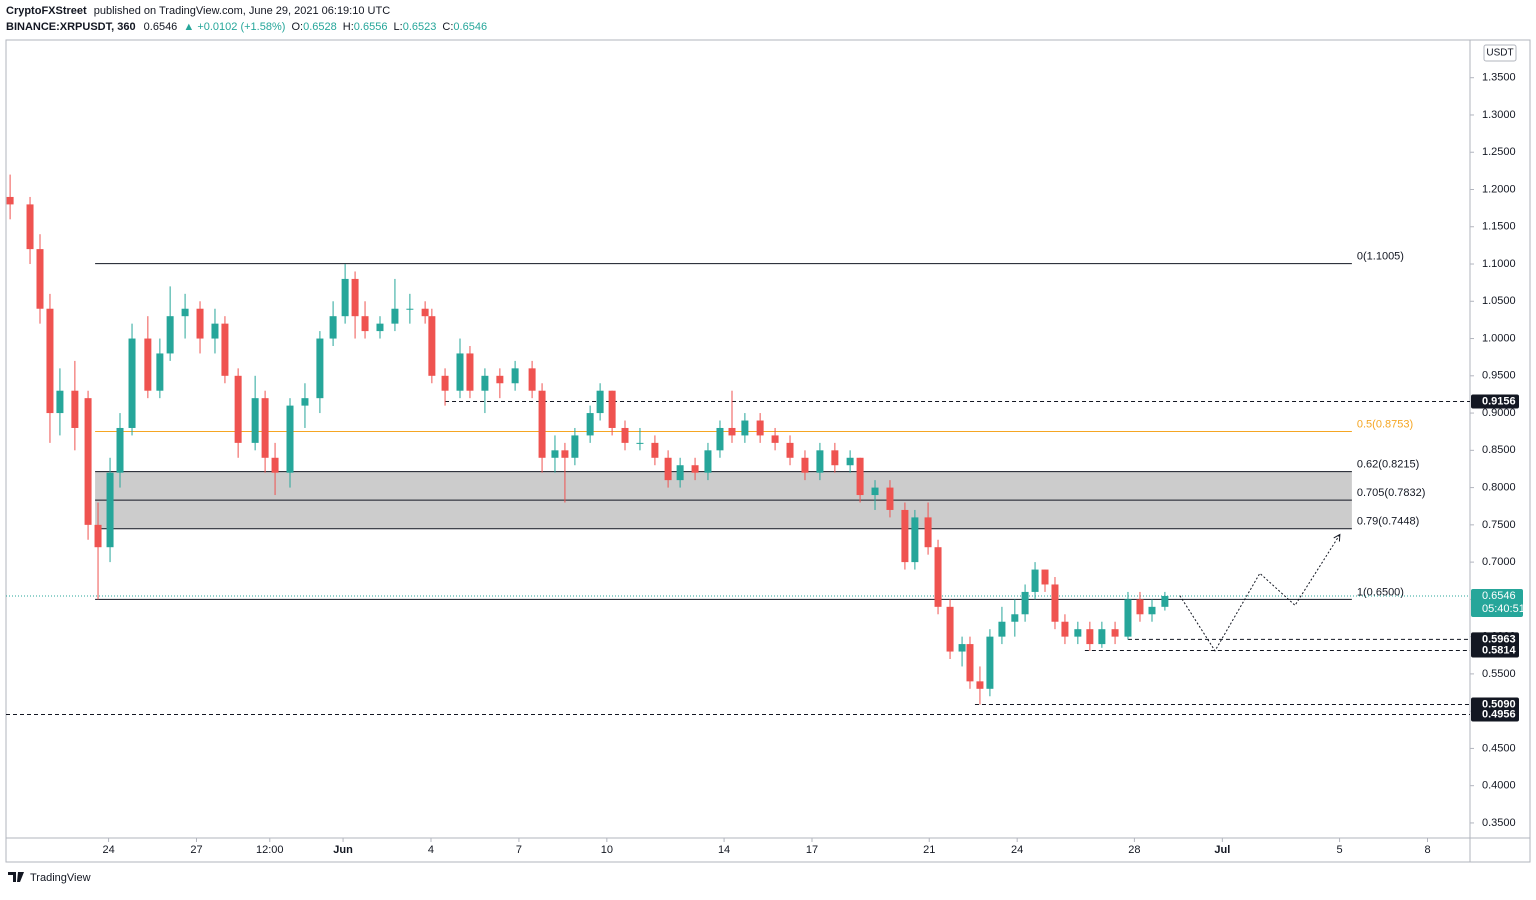  What do you see at coordinates (46, 11) in the screenshot?
I see `publisher: CryptoFXStreet` at bounding box center [46, 11].